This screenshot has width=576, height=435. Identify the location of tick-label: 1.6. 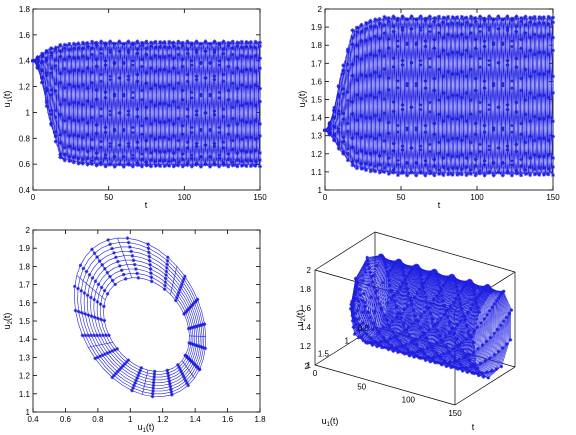
(306, 308).